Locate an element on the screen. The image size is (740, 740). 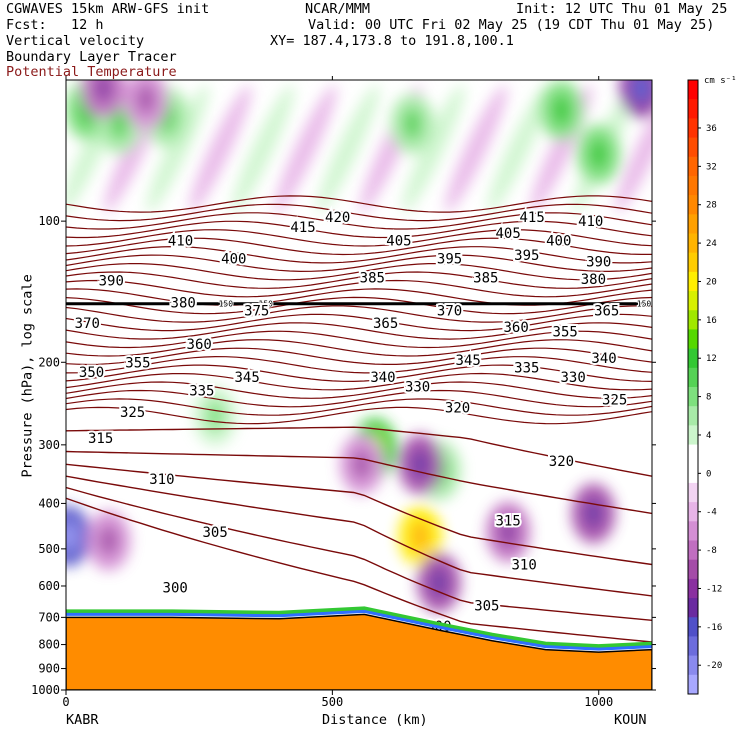
theta-label: 380 is located at coordinates (183, 303).